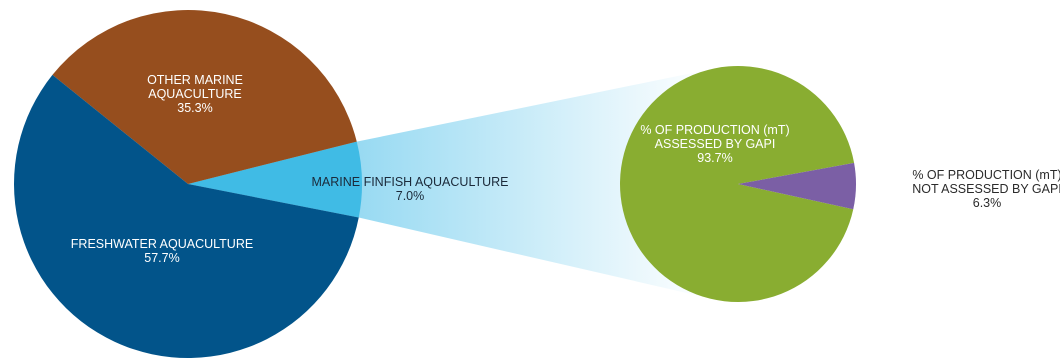 This screenshot has height=360, width=1060. Describe the element at coordinates (275, 179) in the screenshot. I see `main-pie-slice-marine-finfish` at that location.